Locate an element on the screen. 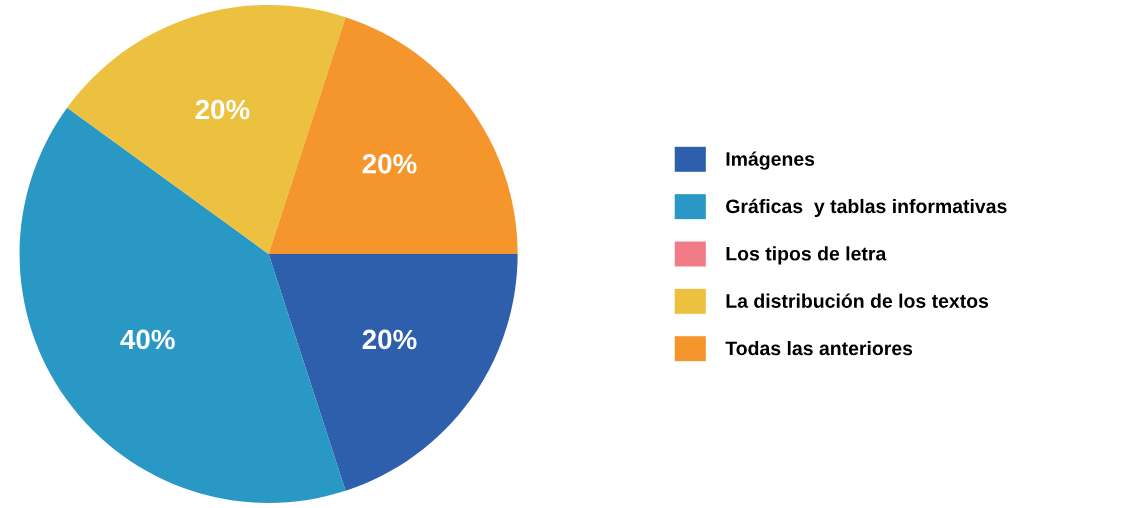 The width and height of the screenshot is (1143, 508). data-label: 40% is located at coordinates (147, 339).